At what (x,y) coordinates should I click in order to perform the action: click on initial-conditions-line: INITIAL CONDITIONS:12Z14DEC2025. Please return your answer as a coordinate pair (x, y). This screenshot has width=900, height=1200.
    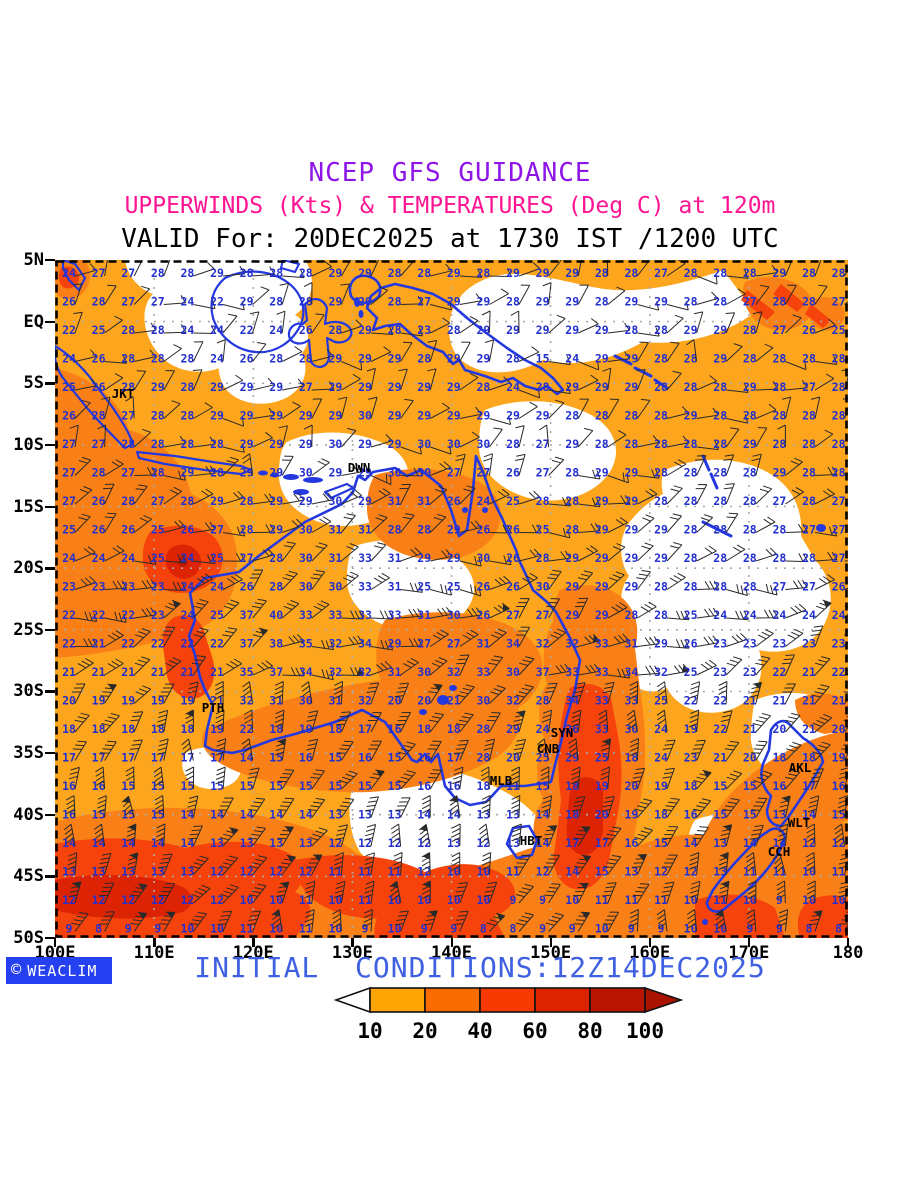
    Looking at the image, I should click on (480, 967).